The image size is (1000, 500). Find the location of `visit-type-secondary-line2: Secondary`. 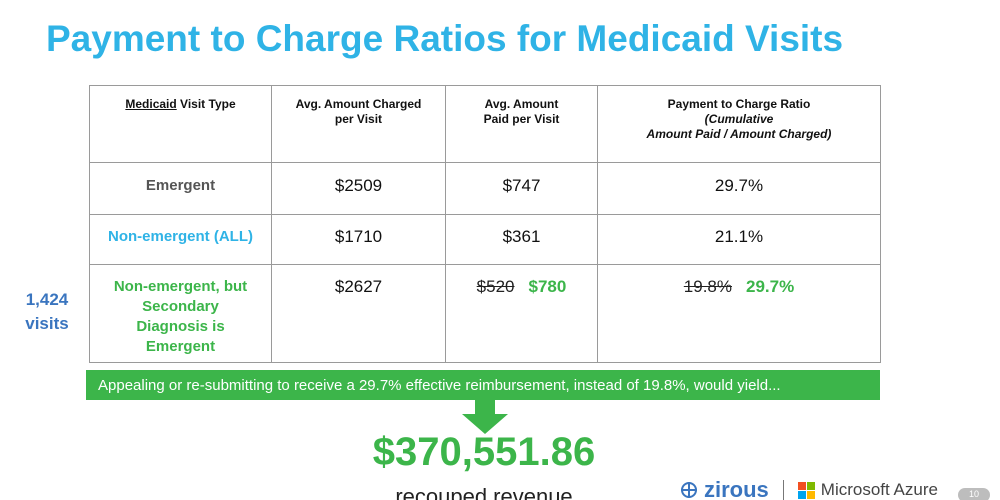

visit-type-secondary-line2: Secondary is located at coordinates (180, 306).